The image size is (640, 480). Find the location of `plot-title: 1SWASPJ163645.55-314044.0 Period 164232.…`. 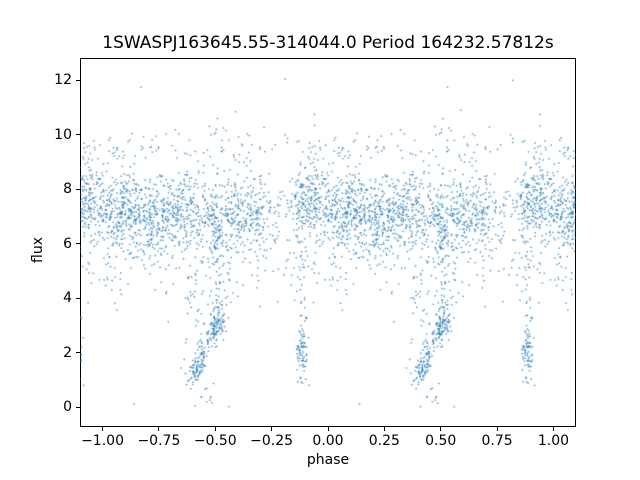

plot-title: 1SWASPJ163645.55-314044.0 Period 164232.… is located at coordinates (328, 43).